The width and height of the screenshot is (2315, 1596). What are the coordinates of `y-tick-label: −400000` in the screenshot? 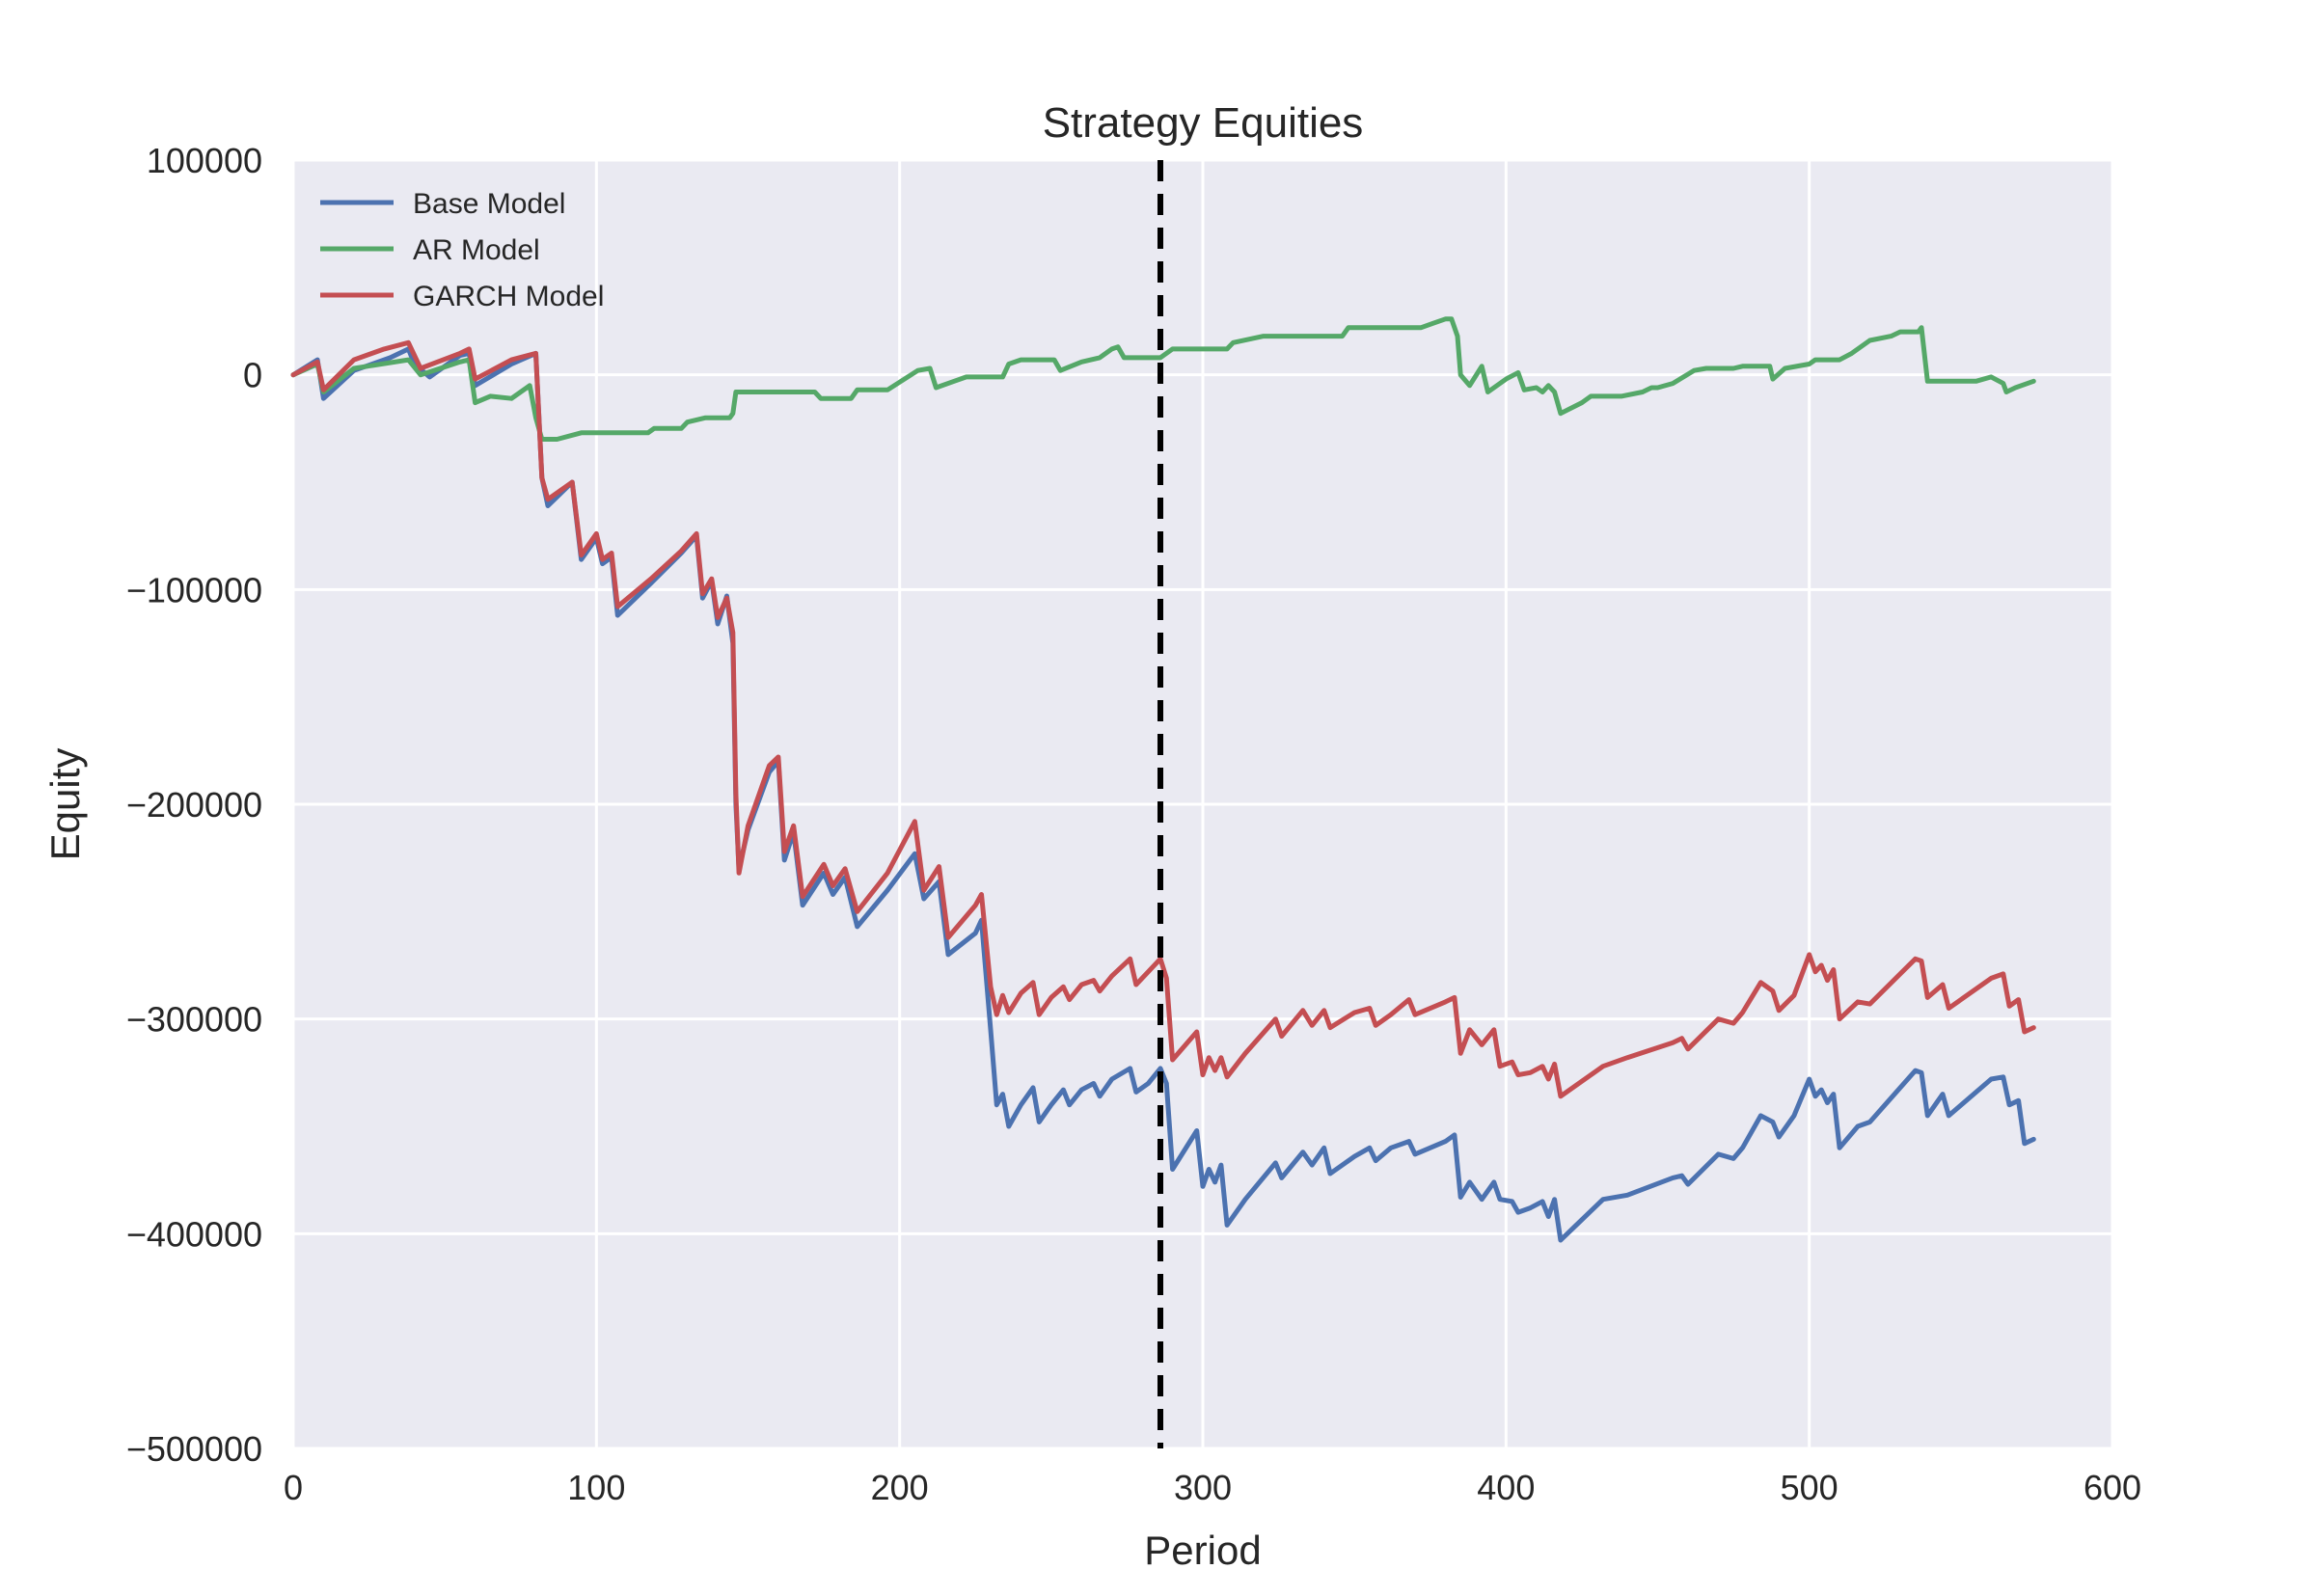 It's located at (194, 1234).